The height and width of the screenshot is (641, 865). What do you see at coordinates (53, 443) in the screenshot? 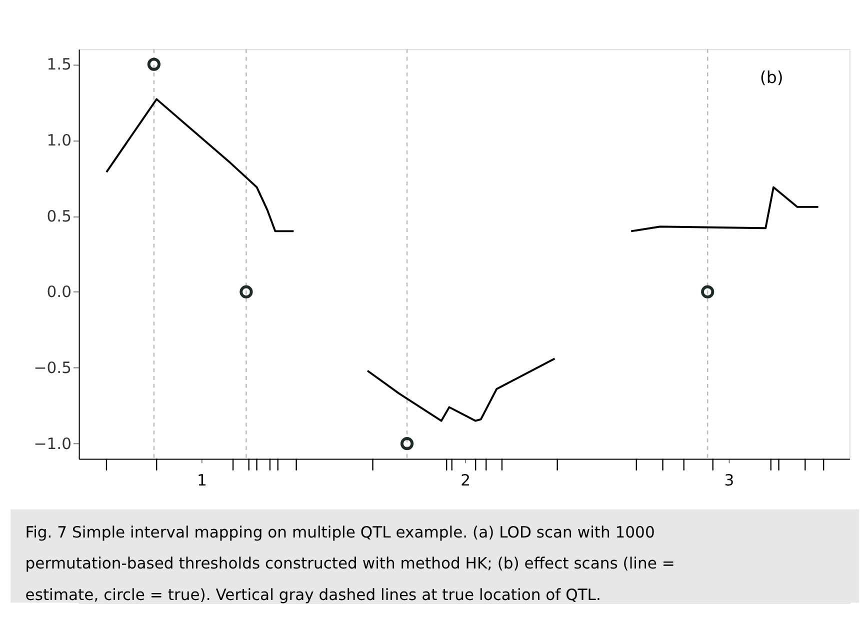
I see `y-tick-label: −1.0` at bounding box center [53, 443].